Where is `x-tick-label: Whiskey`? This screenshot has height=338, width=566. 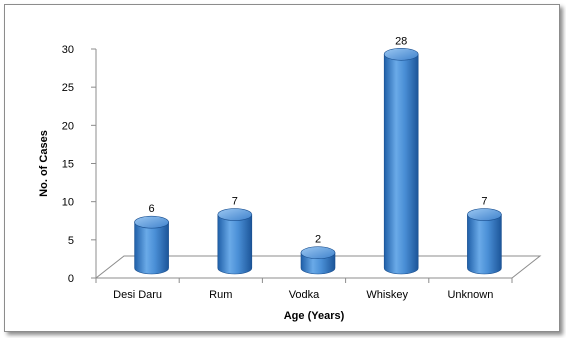
x-tick-label: Whiskey is located at coordinates (387, 295).